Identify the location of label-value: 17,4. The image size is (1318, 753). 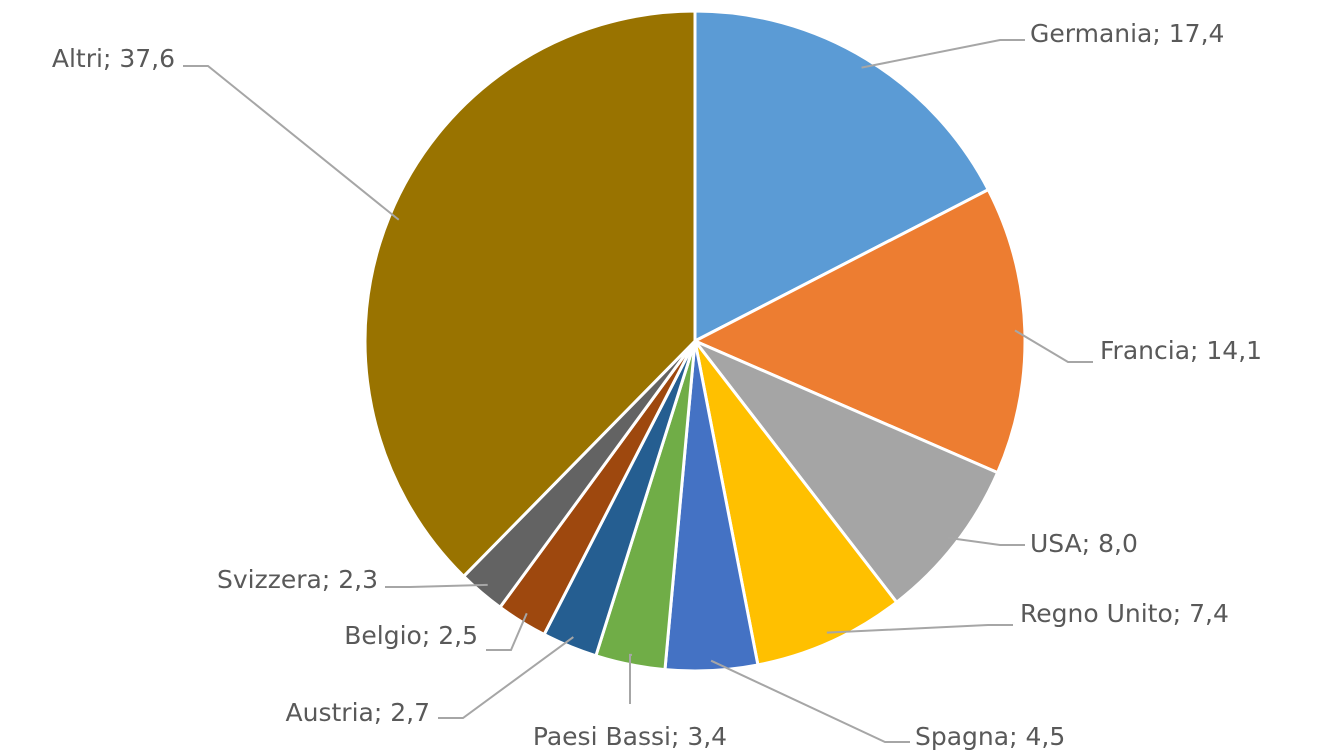
(1197, 33).